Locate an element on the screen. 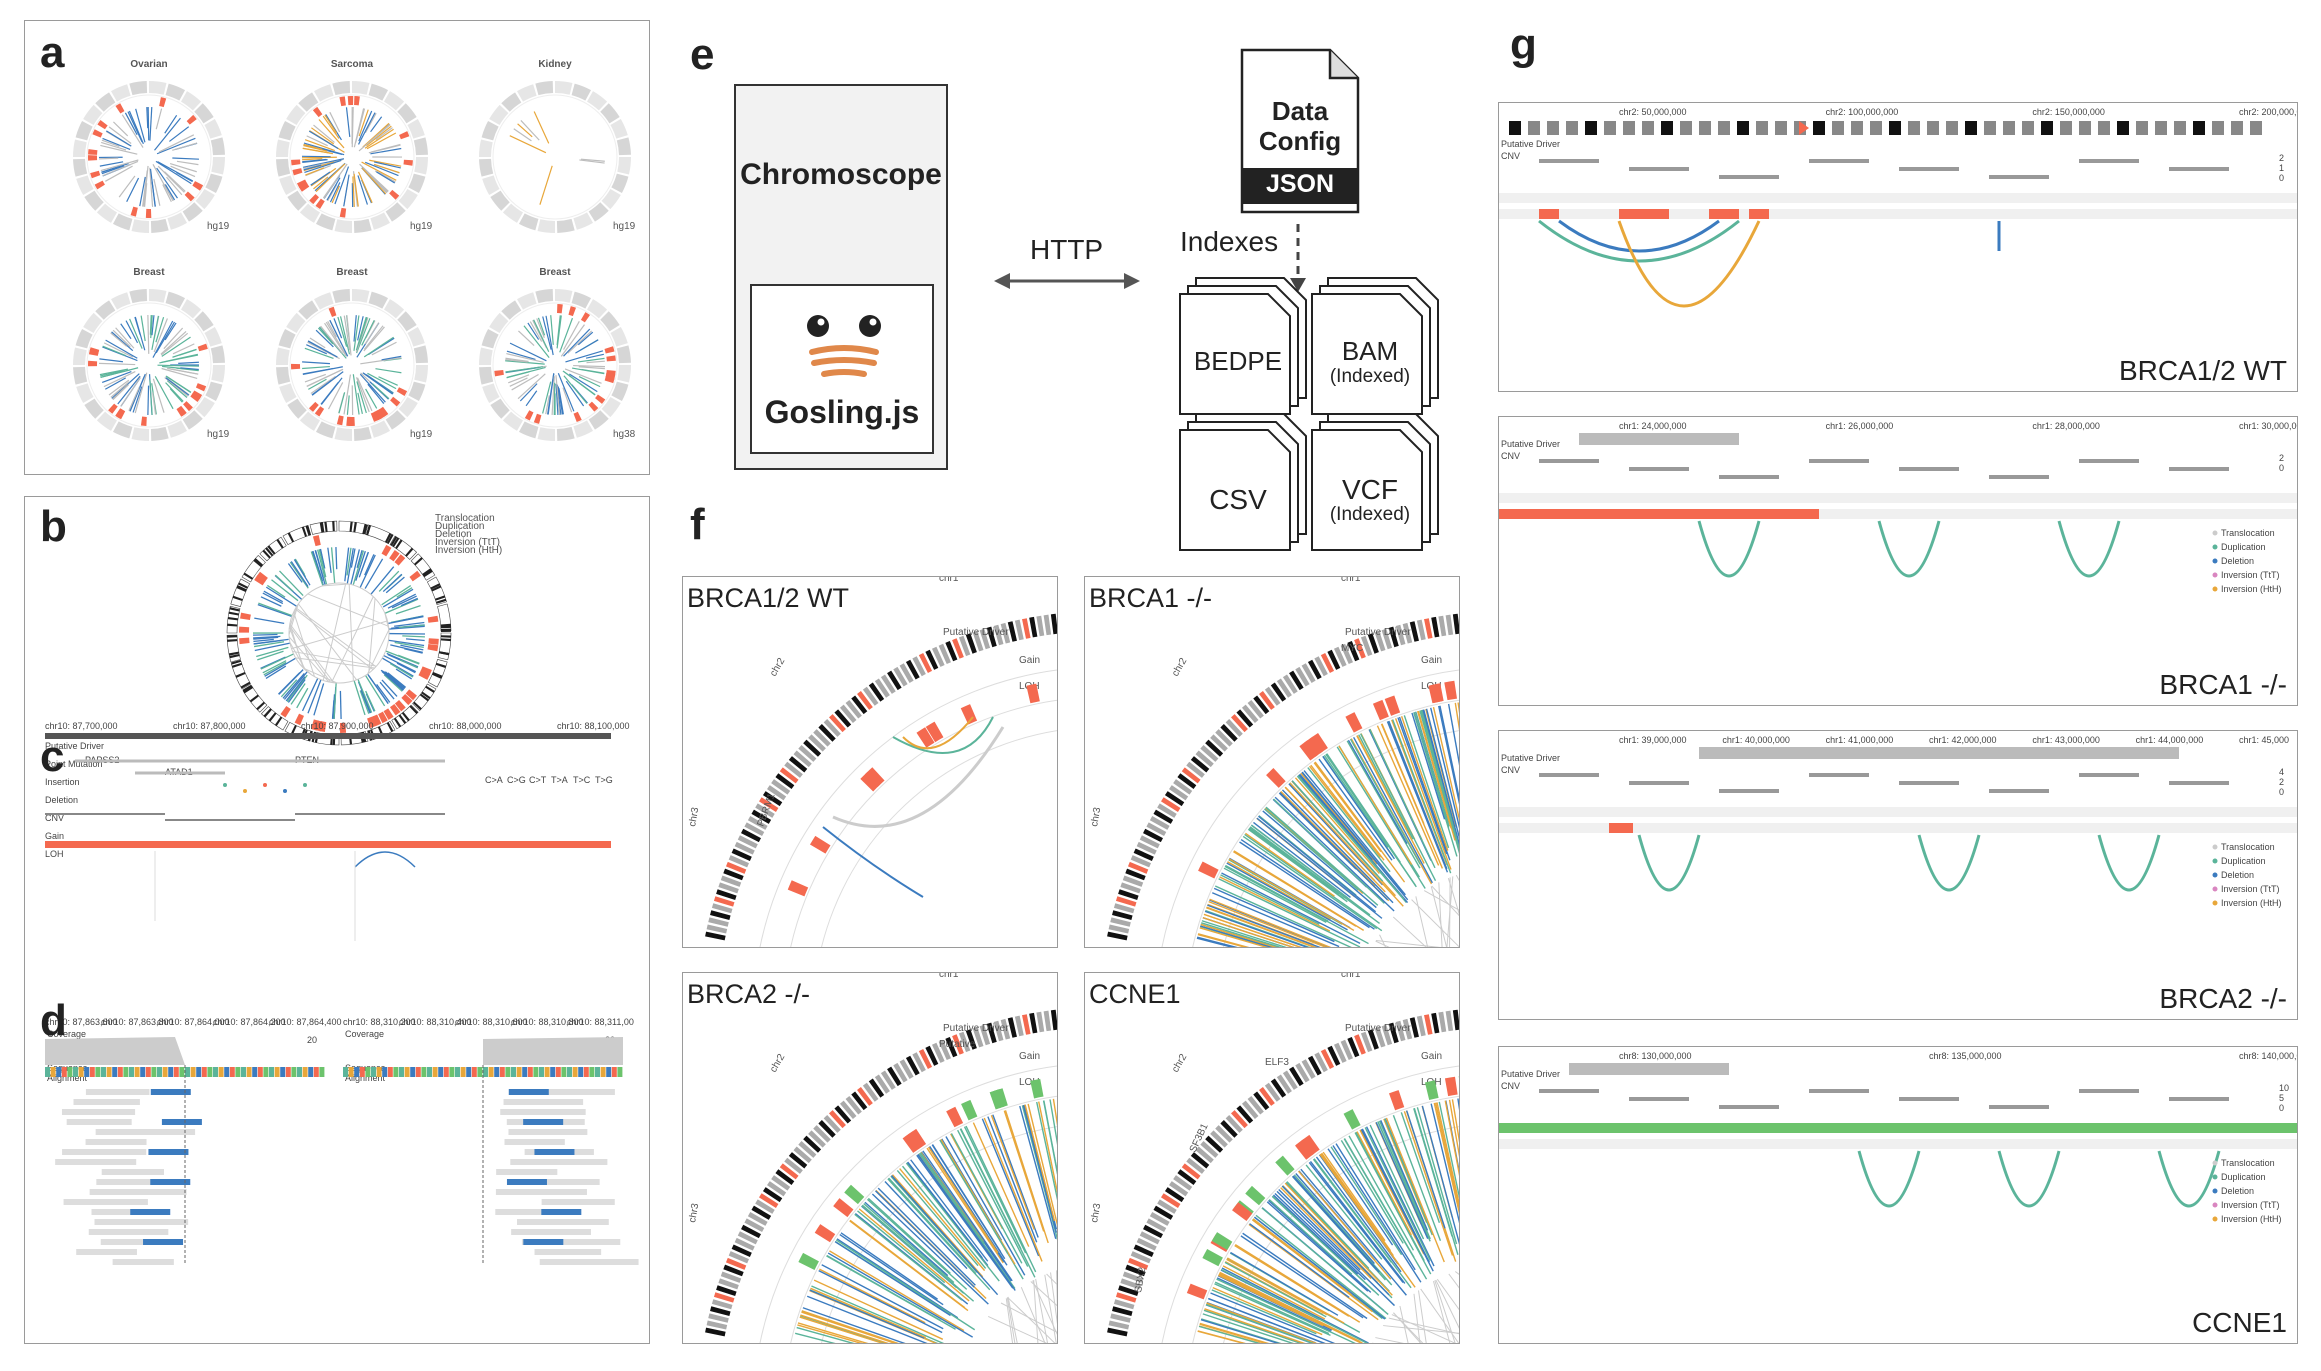 This screenshot has width=2321, height=1371. sv-arc is located at coordinates (918, 777).